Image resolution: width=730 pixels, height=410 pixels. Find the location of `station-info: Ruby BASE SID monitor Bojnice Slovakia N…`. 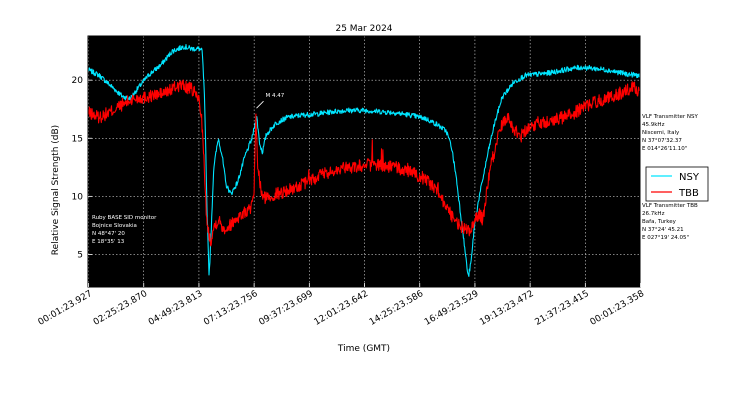

station-info: Ruby BASE SID monitor Bojnice Slovakia N… is located at coordinates (124, 230).